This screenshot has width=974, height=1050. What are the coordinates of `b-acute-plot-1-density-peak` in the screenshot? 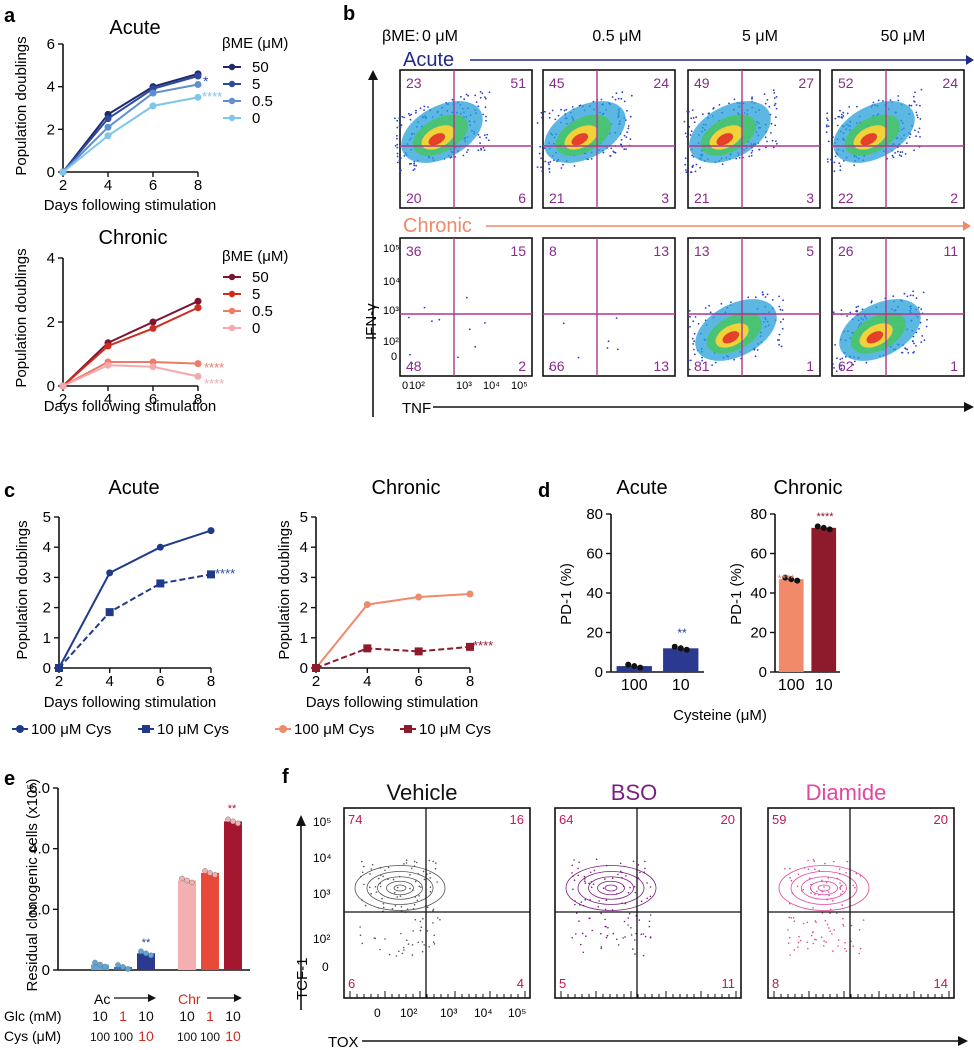 It's located at (580, 139).